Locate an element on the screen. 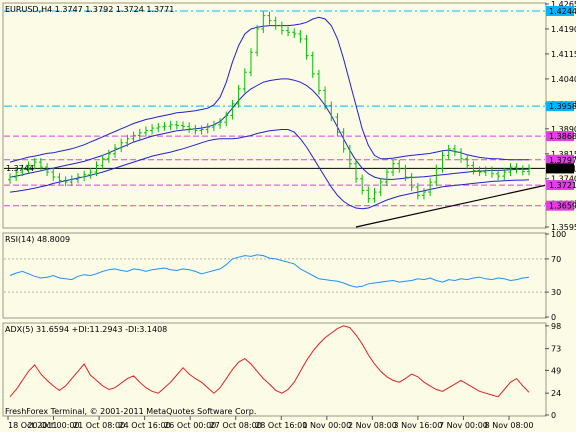  price-level-label: 1.3771 is located at coordinates (562, 168).